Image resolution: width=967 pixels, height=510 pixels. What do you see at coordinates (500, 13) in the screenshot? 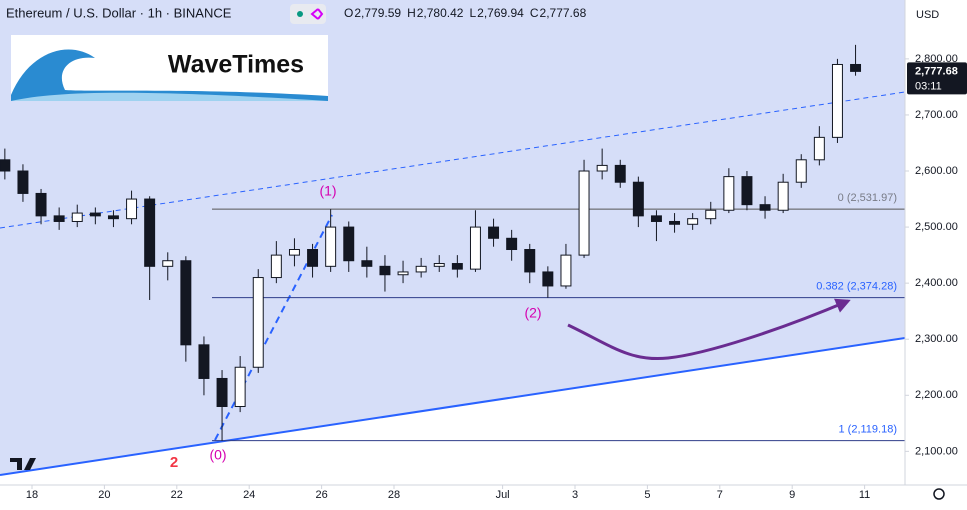
I see `ohlc-value: 2,769.94` at bounding box center [500, 13].